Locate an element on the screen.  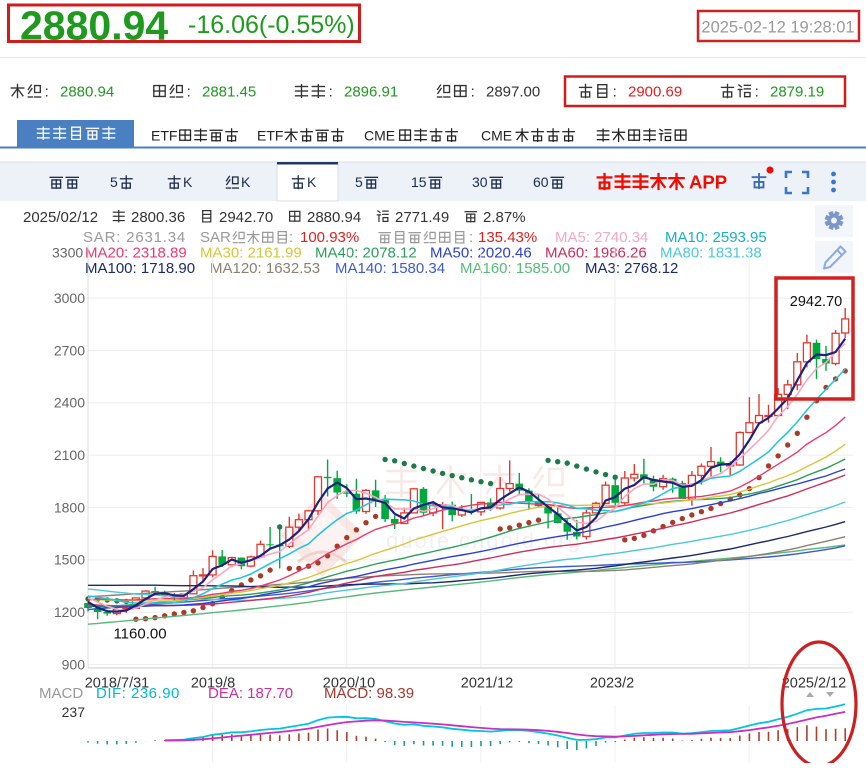
svg-text: 2025-02-12 19:28:01 is located at coordinates (777, 28).